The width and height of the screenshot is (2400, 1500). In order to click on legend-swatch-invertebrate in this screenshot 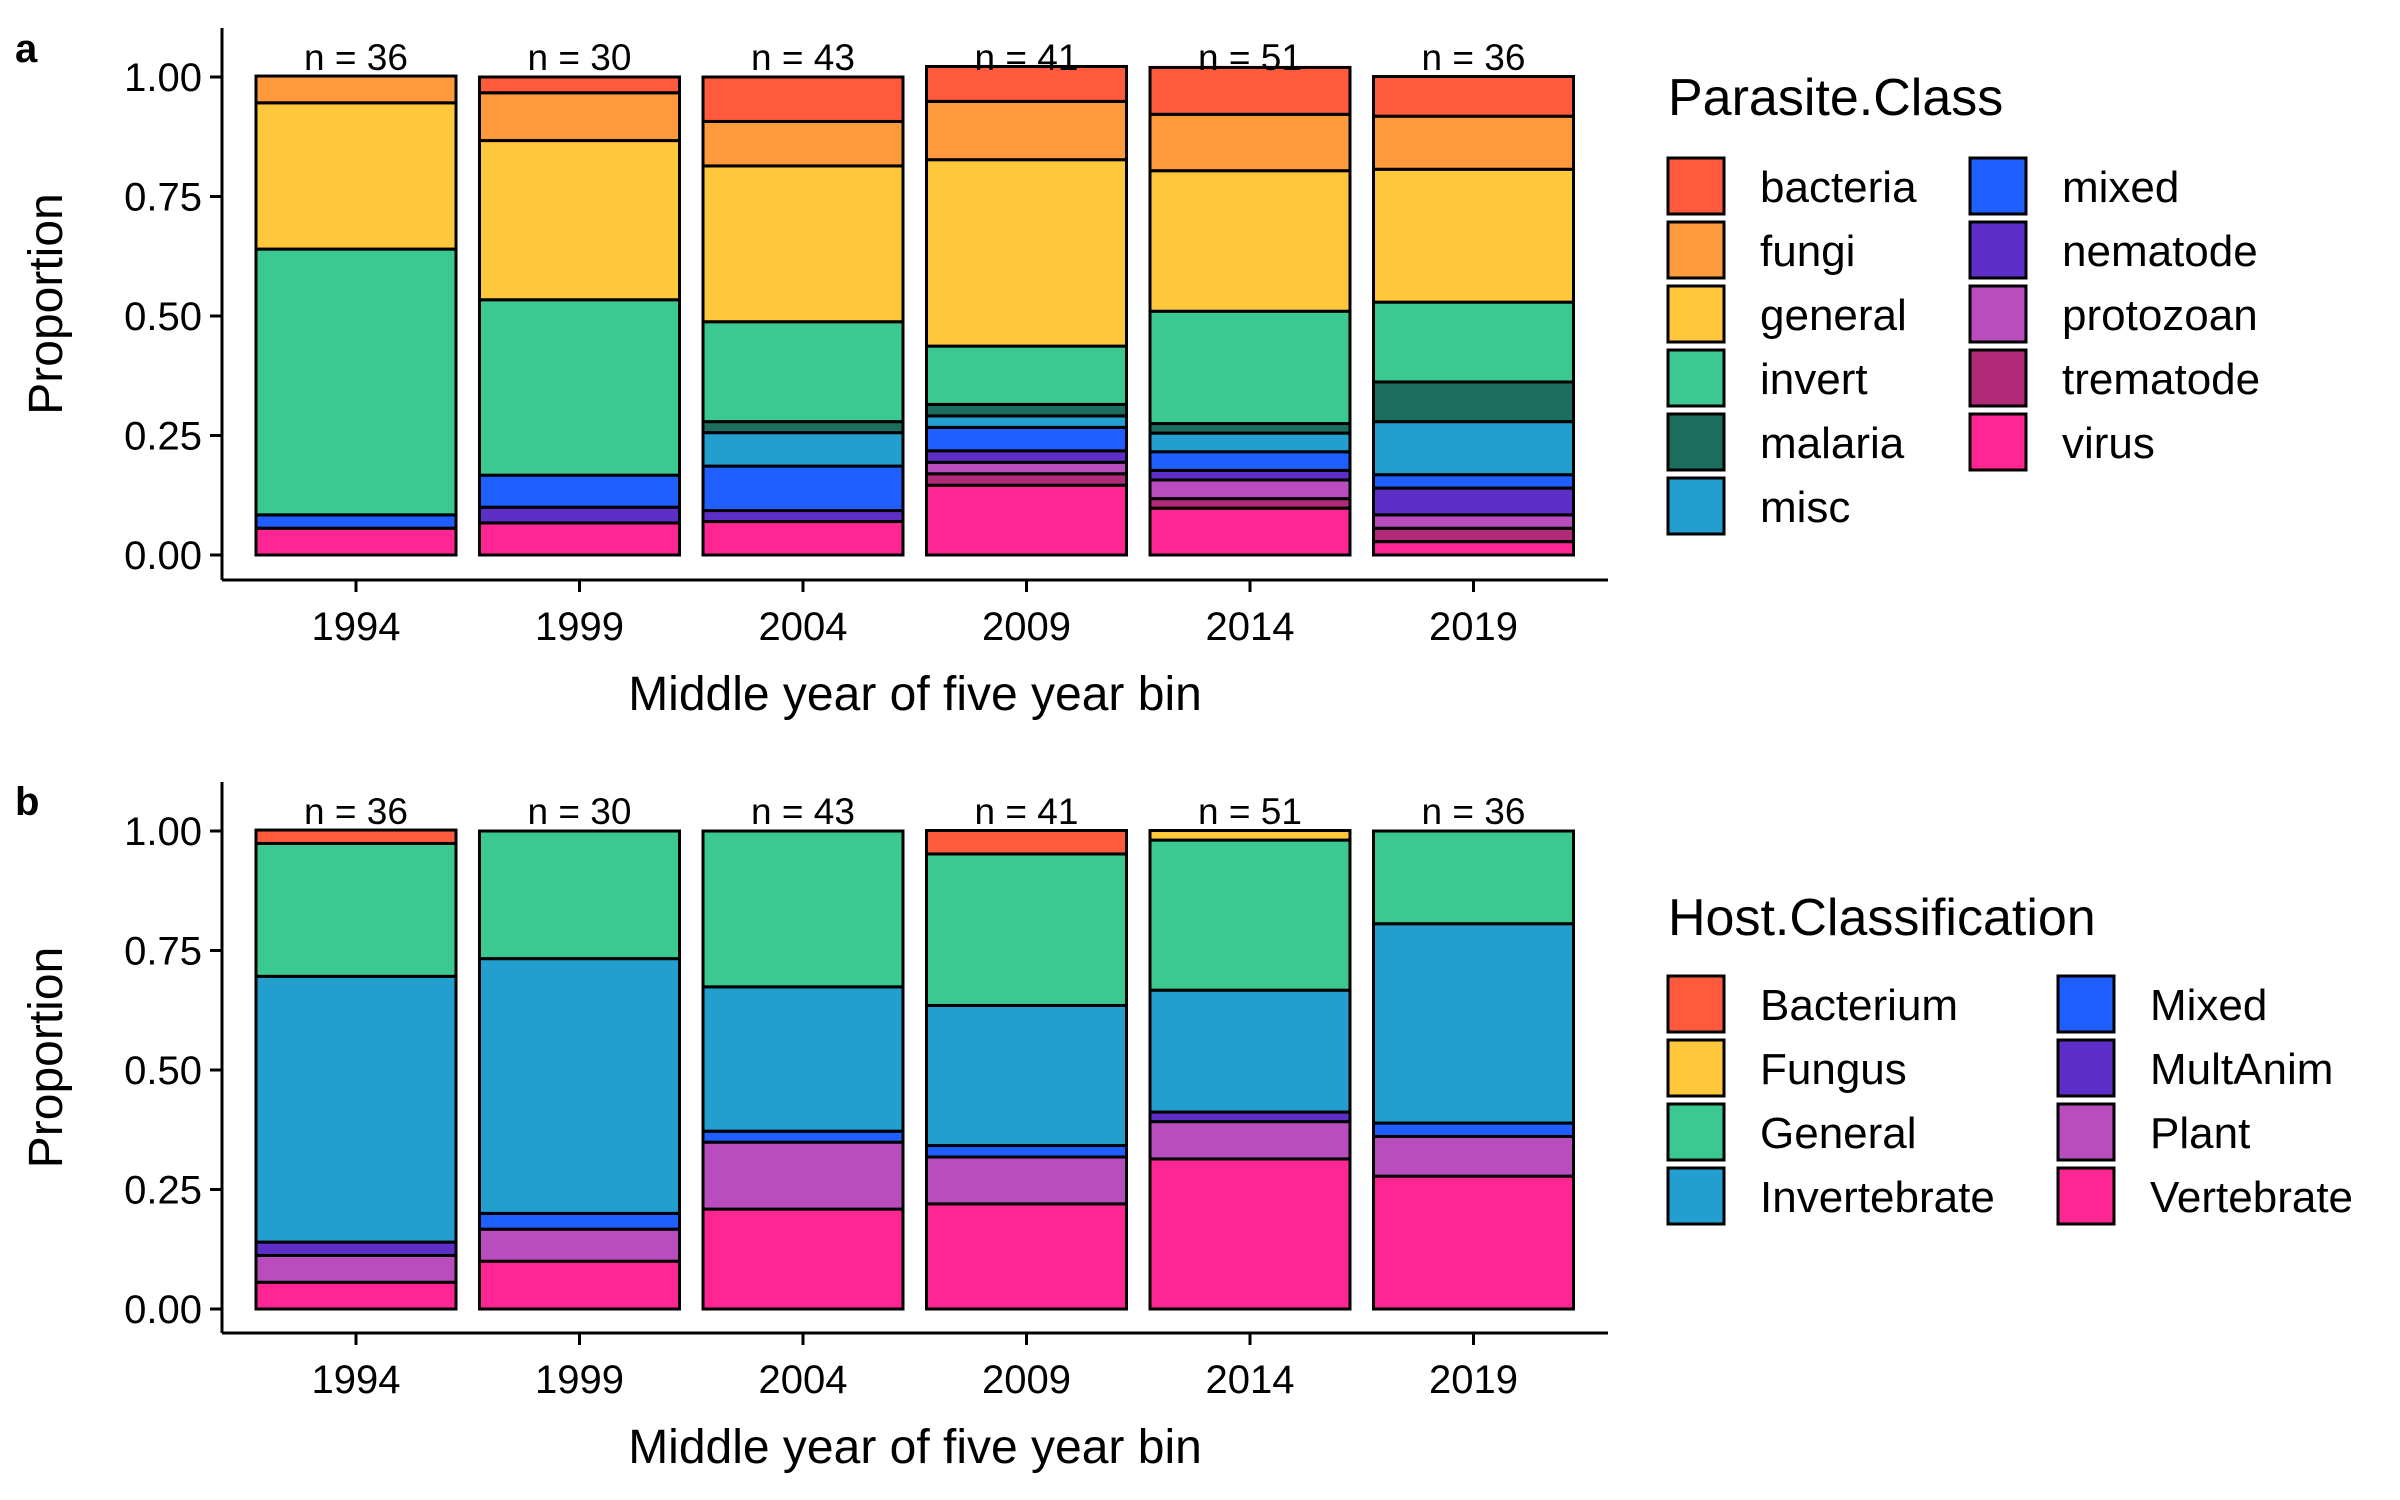, I will do `click(1696, 1196)`.